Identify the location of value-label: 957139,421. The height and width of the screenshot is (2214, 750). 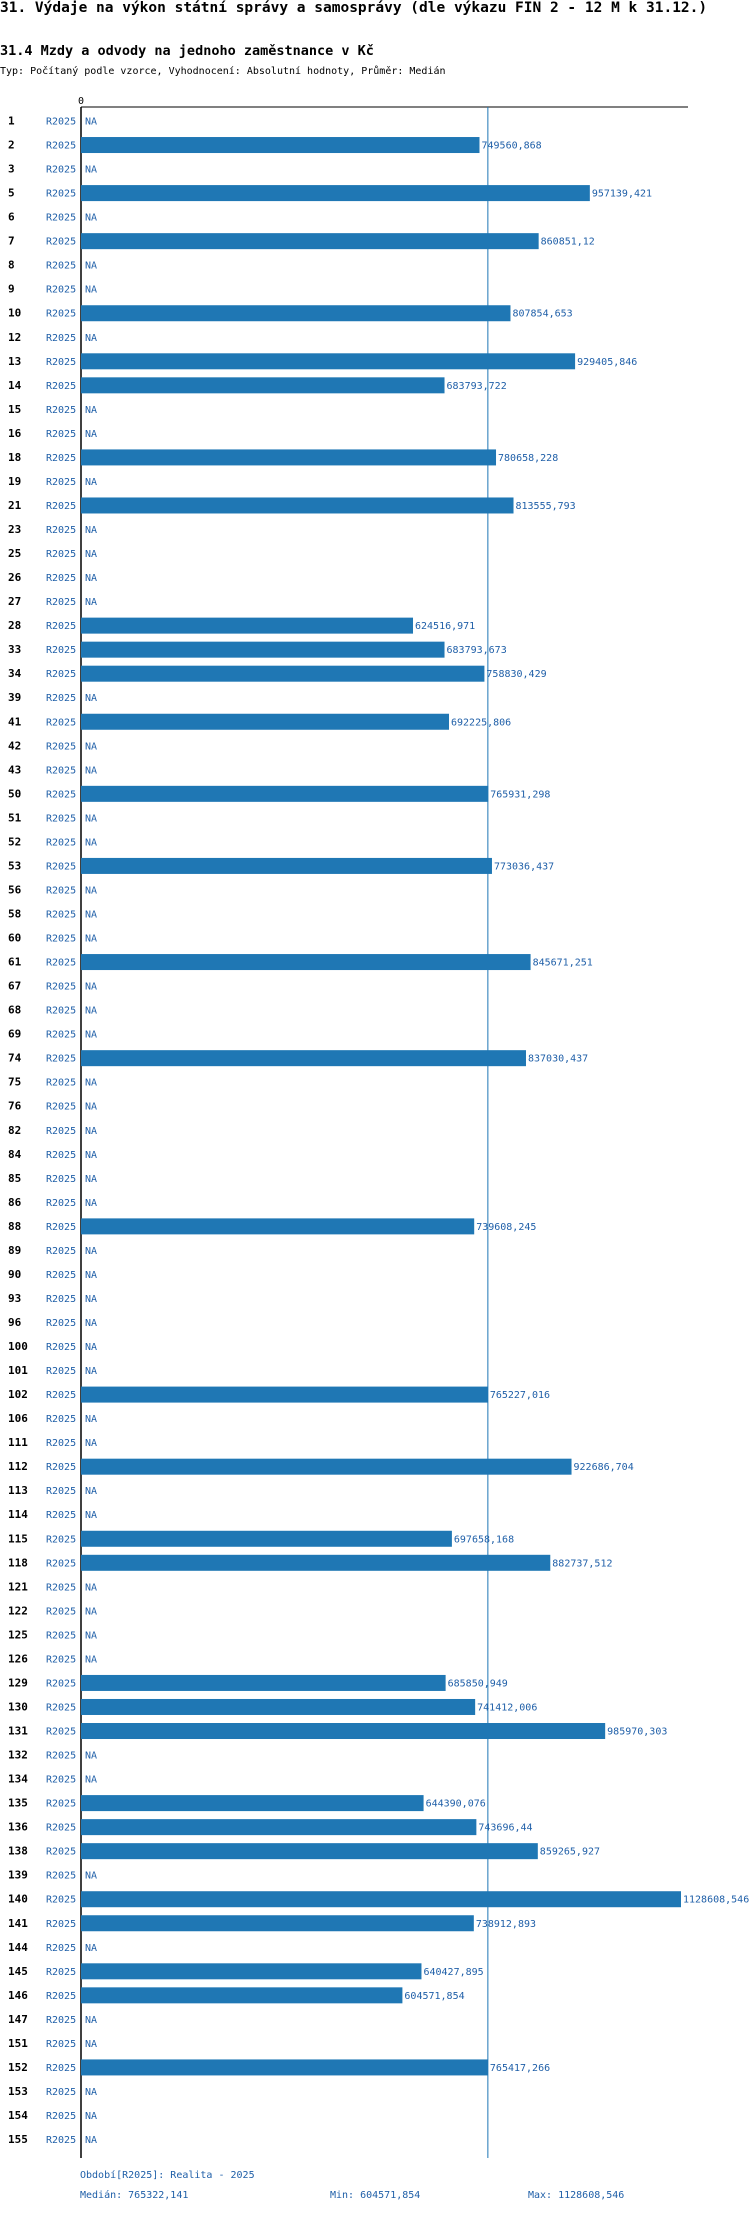
(622, 194).